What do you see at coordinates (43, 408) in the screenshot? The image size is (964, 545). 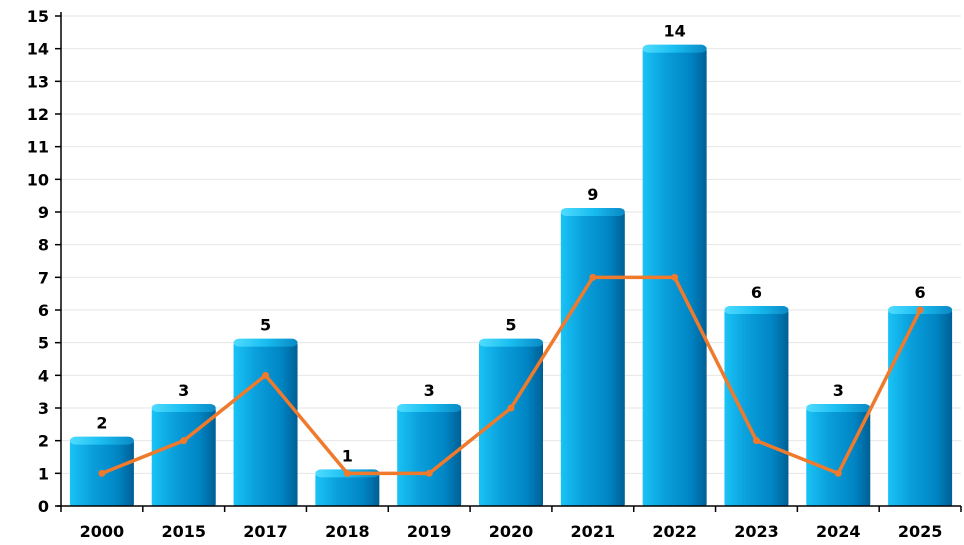 I see `y-tick-label: 3` at bounding box center [43, 408].